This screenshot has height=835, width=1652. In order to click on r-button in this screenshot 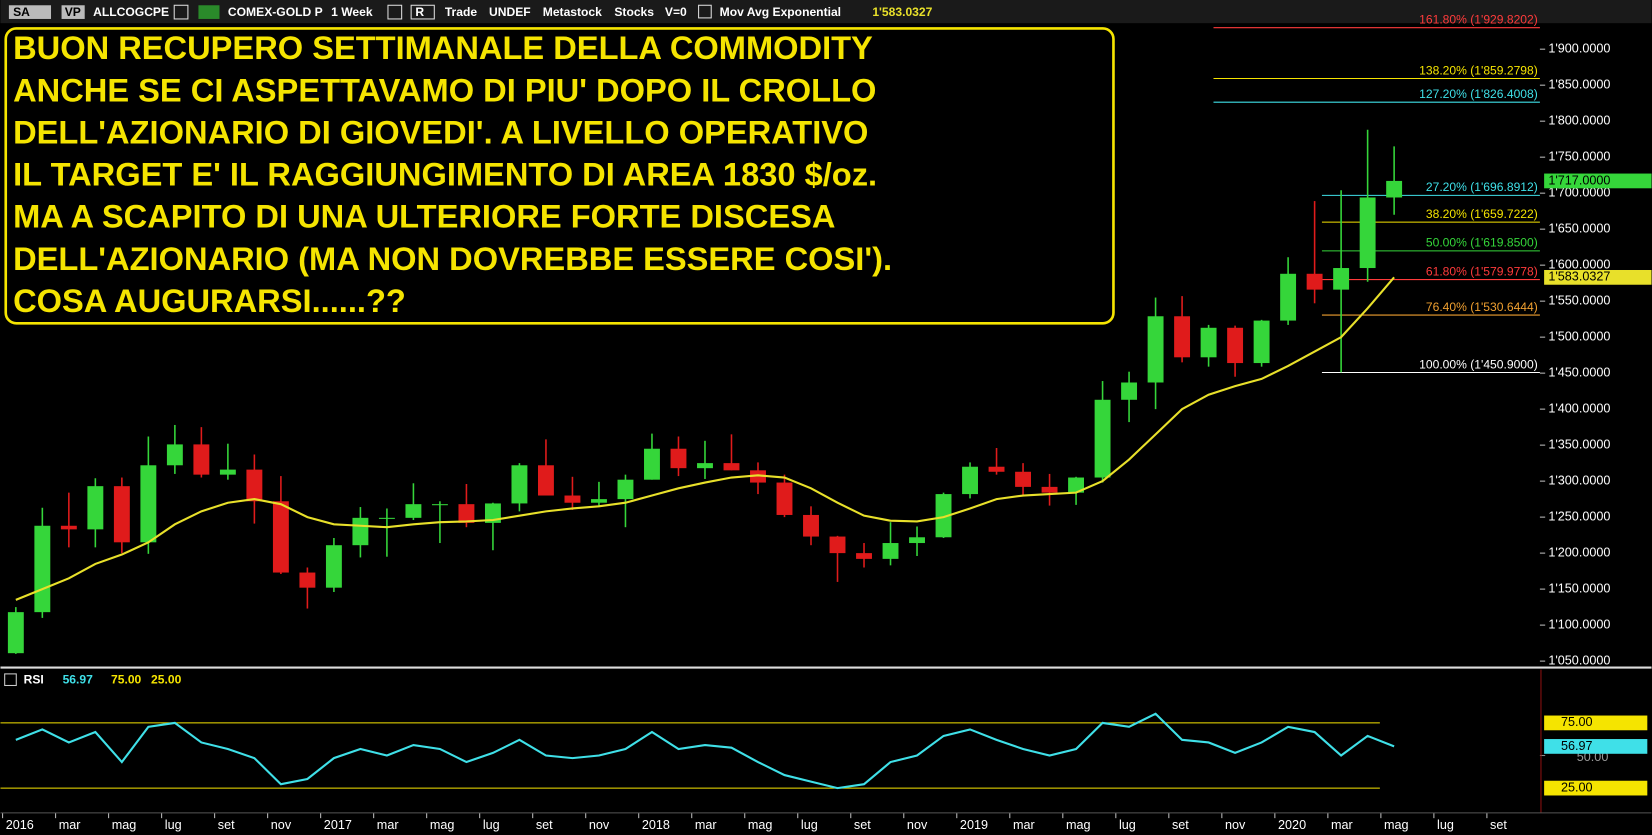, I will do `click(422, 12)`.